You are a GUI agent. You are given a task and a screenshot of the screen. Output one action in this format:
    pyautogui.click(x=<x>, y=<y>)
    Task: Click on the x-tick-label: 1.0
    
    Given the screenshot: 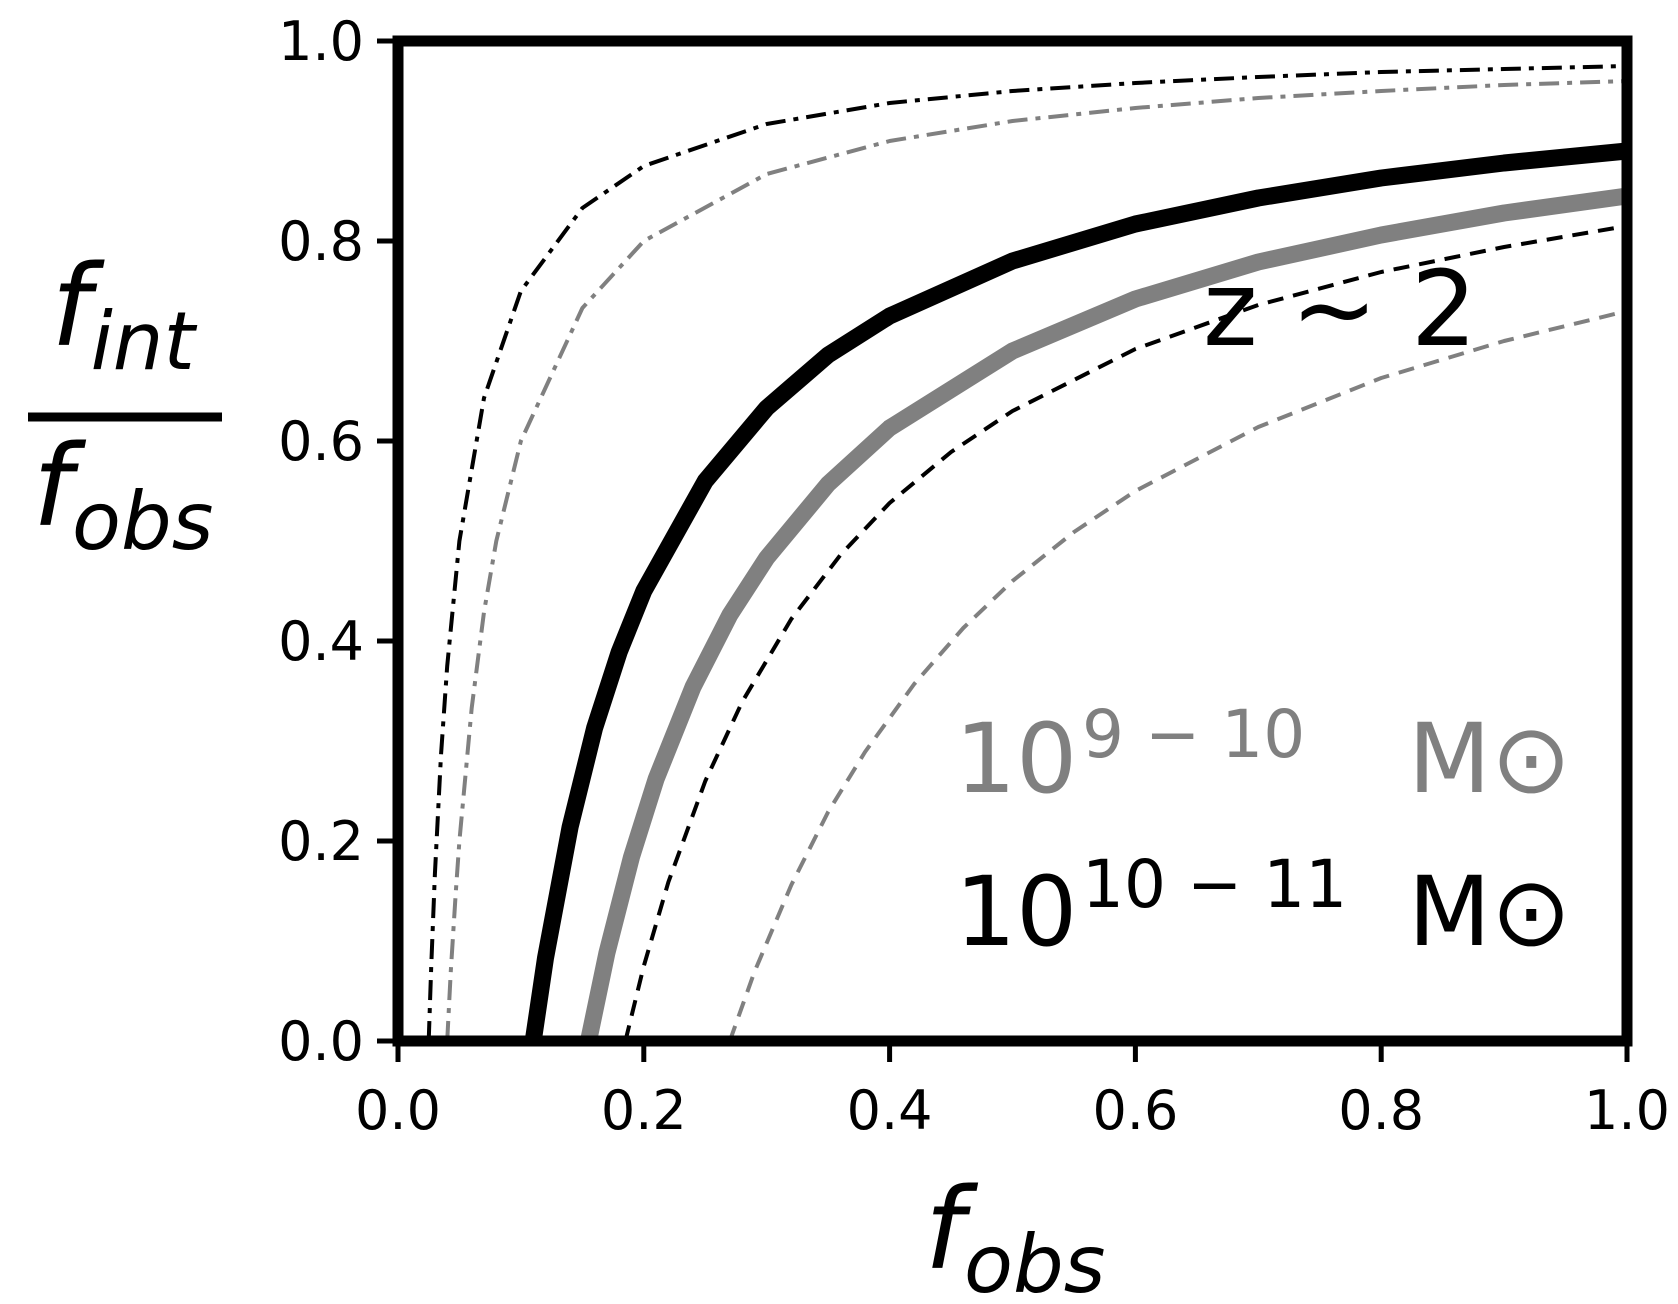 What is the action you would take?
    pyautogui.click(x=1627, y=1110)
    